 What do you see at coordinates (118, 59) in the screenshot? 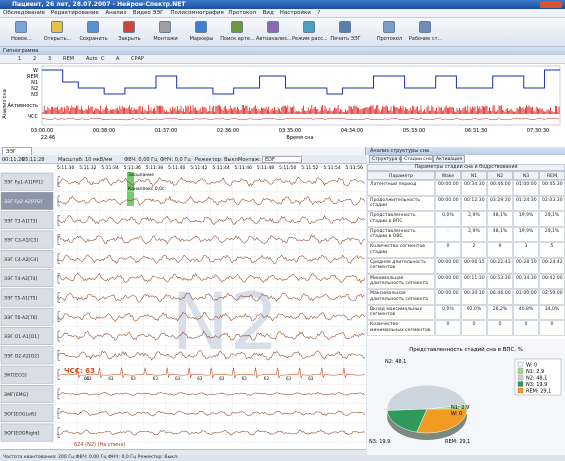
I see `tool-button: A` at bounding box center [118, 59].